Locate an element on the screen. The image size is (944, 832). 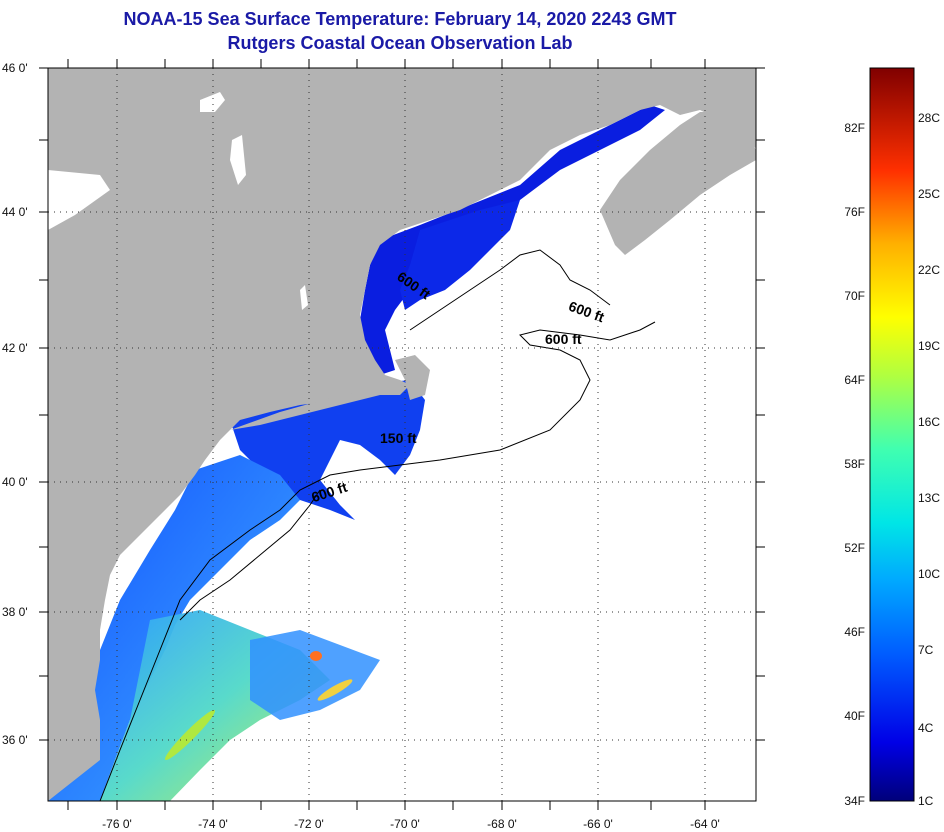
lat-label: 40 0' is located at coordinates (15, 482).